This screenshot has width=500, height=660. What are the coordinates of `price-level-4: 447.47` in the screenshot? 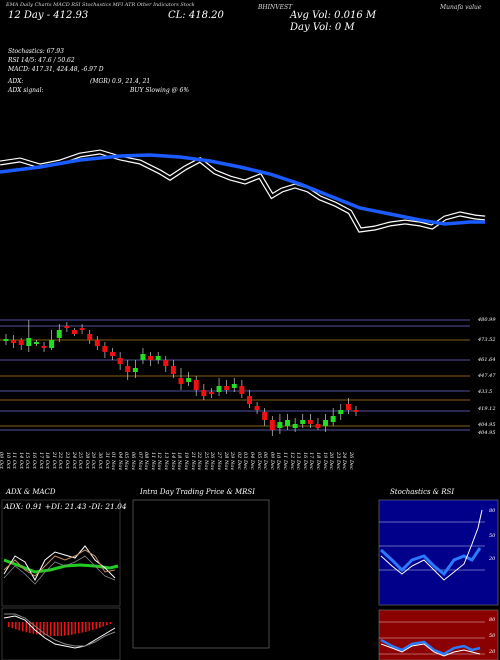 It's located at (487, 376).